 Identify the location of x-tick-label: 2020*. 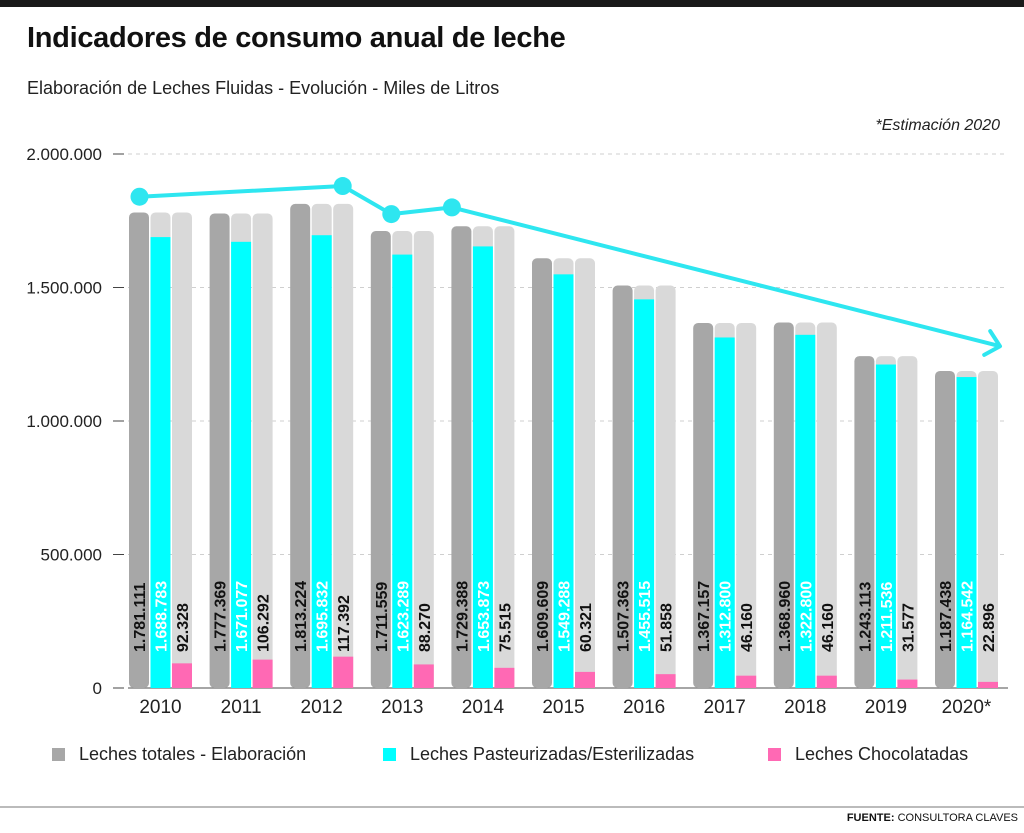
(967, 707).